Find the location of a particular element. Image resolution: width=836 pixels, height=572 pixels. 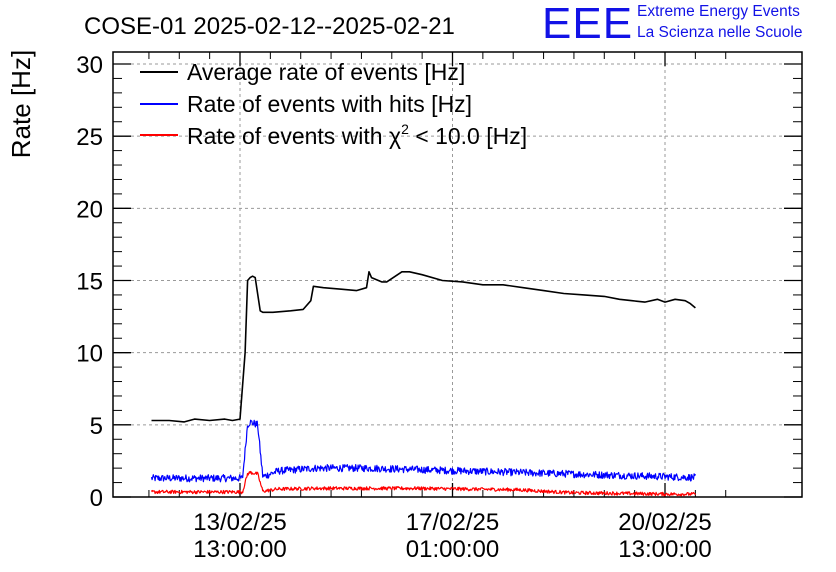

series-rate-chi2 is located at coordinates (423, 483).